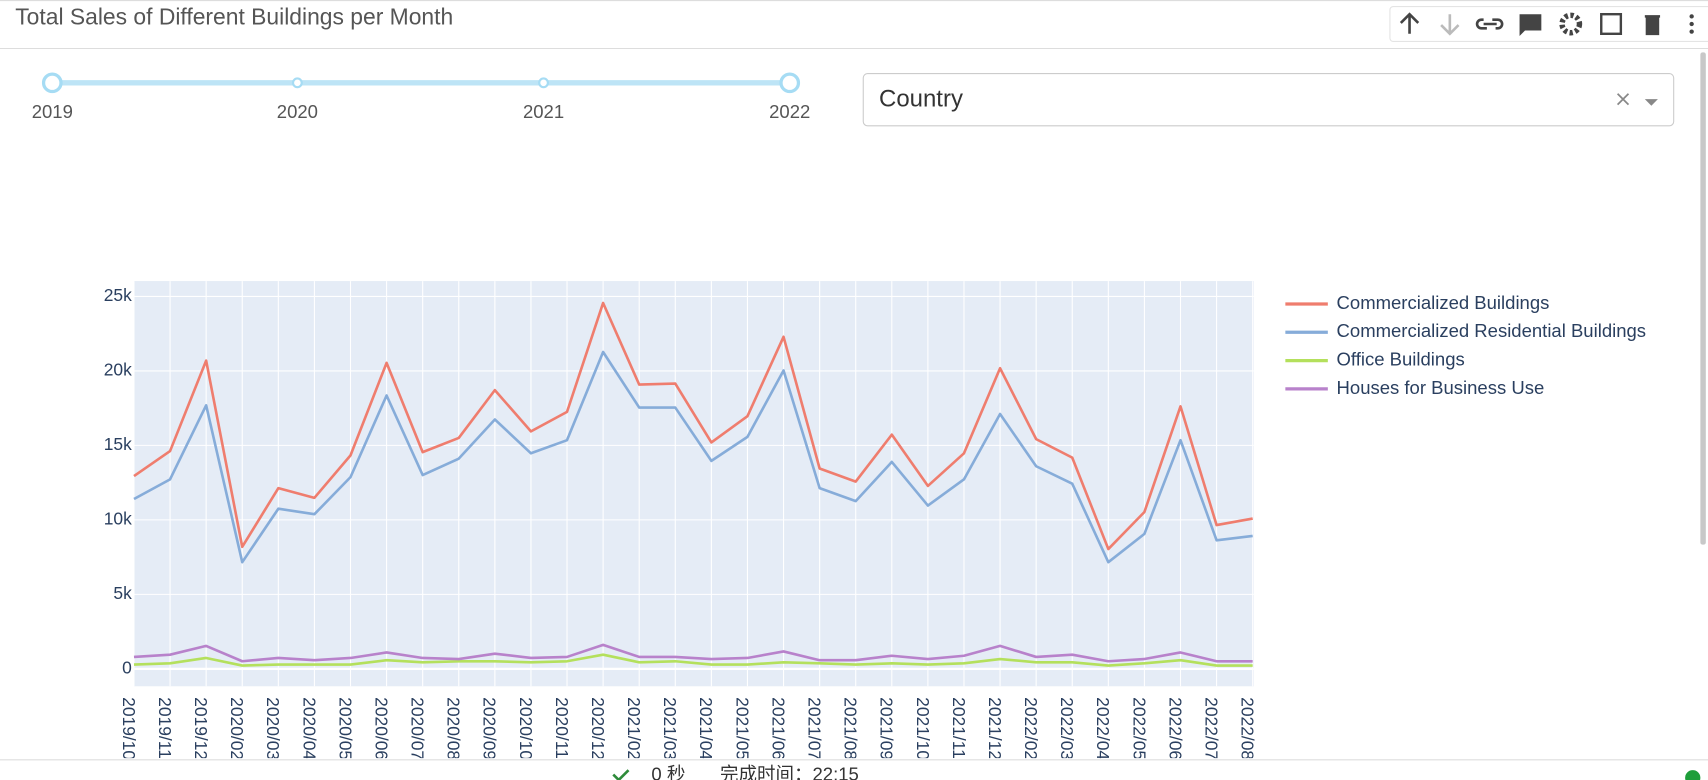 The height and width of the screenshot is (780, 1708). I want to click on legend-label: Commercialized Residential Buildings, so click(1491, 330).